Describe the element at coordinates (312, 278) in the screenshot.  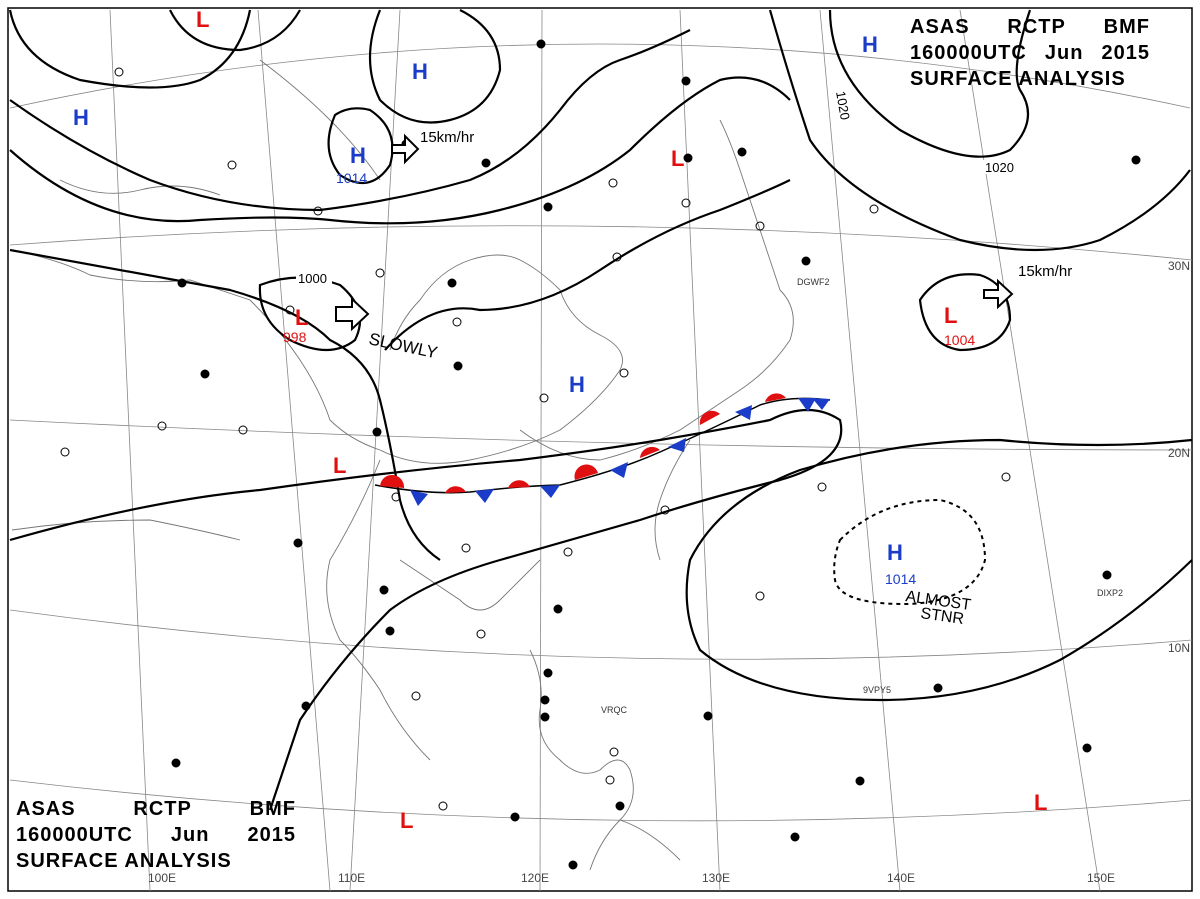
I see `isobar-label: 1000` at that location.